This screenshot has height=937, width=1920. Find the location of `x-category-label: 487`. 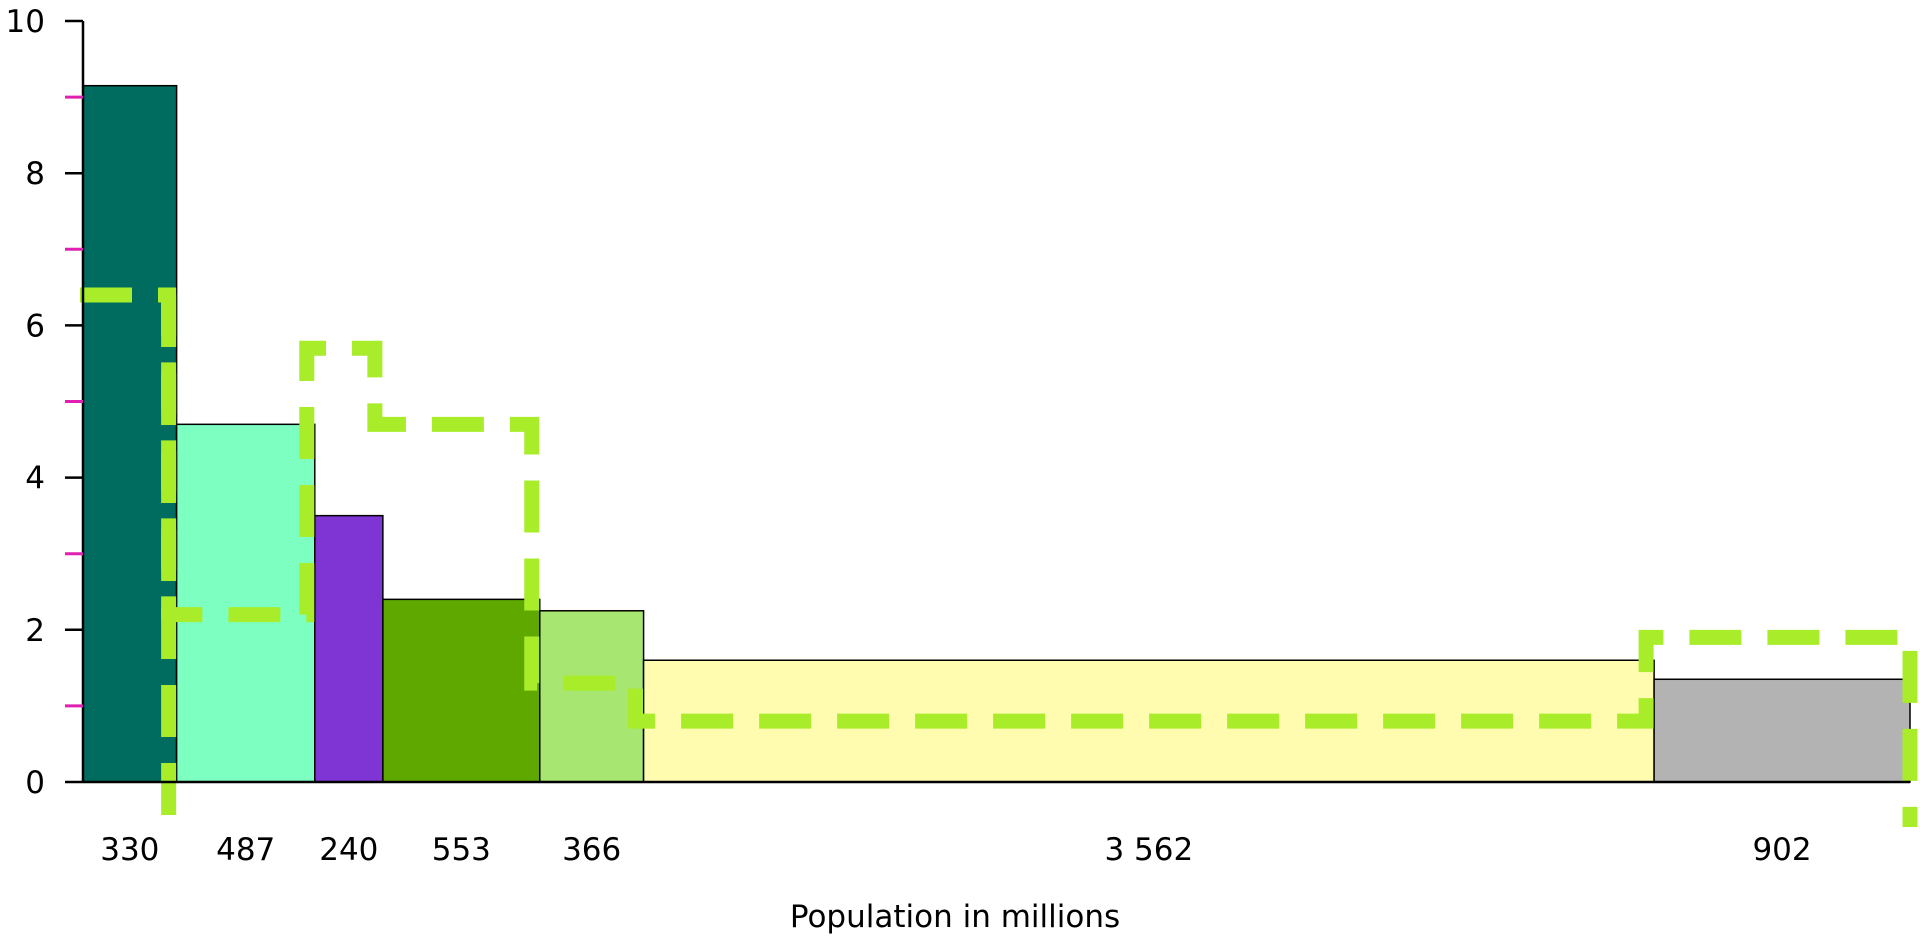

x-category-label: 487 is located at coordinates (245, 850).